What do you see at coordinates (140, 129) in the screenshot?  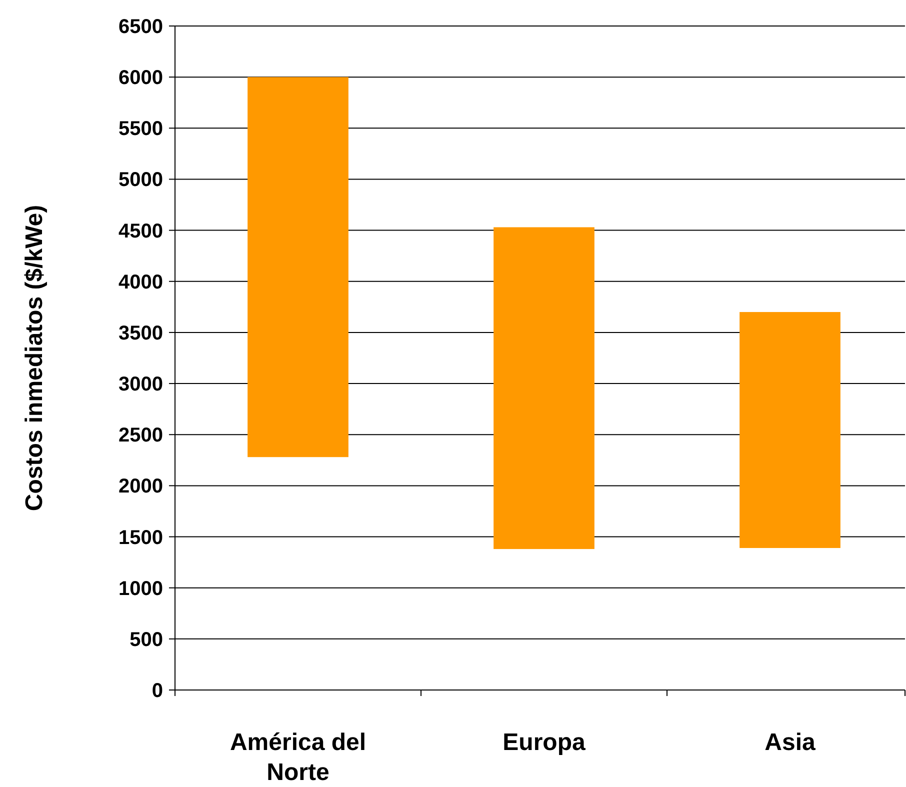 I see `y-tick-label: 5500` at bounding box center [140, 129].